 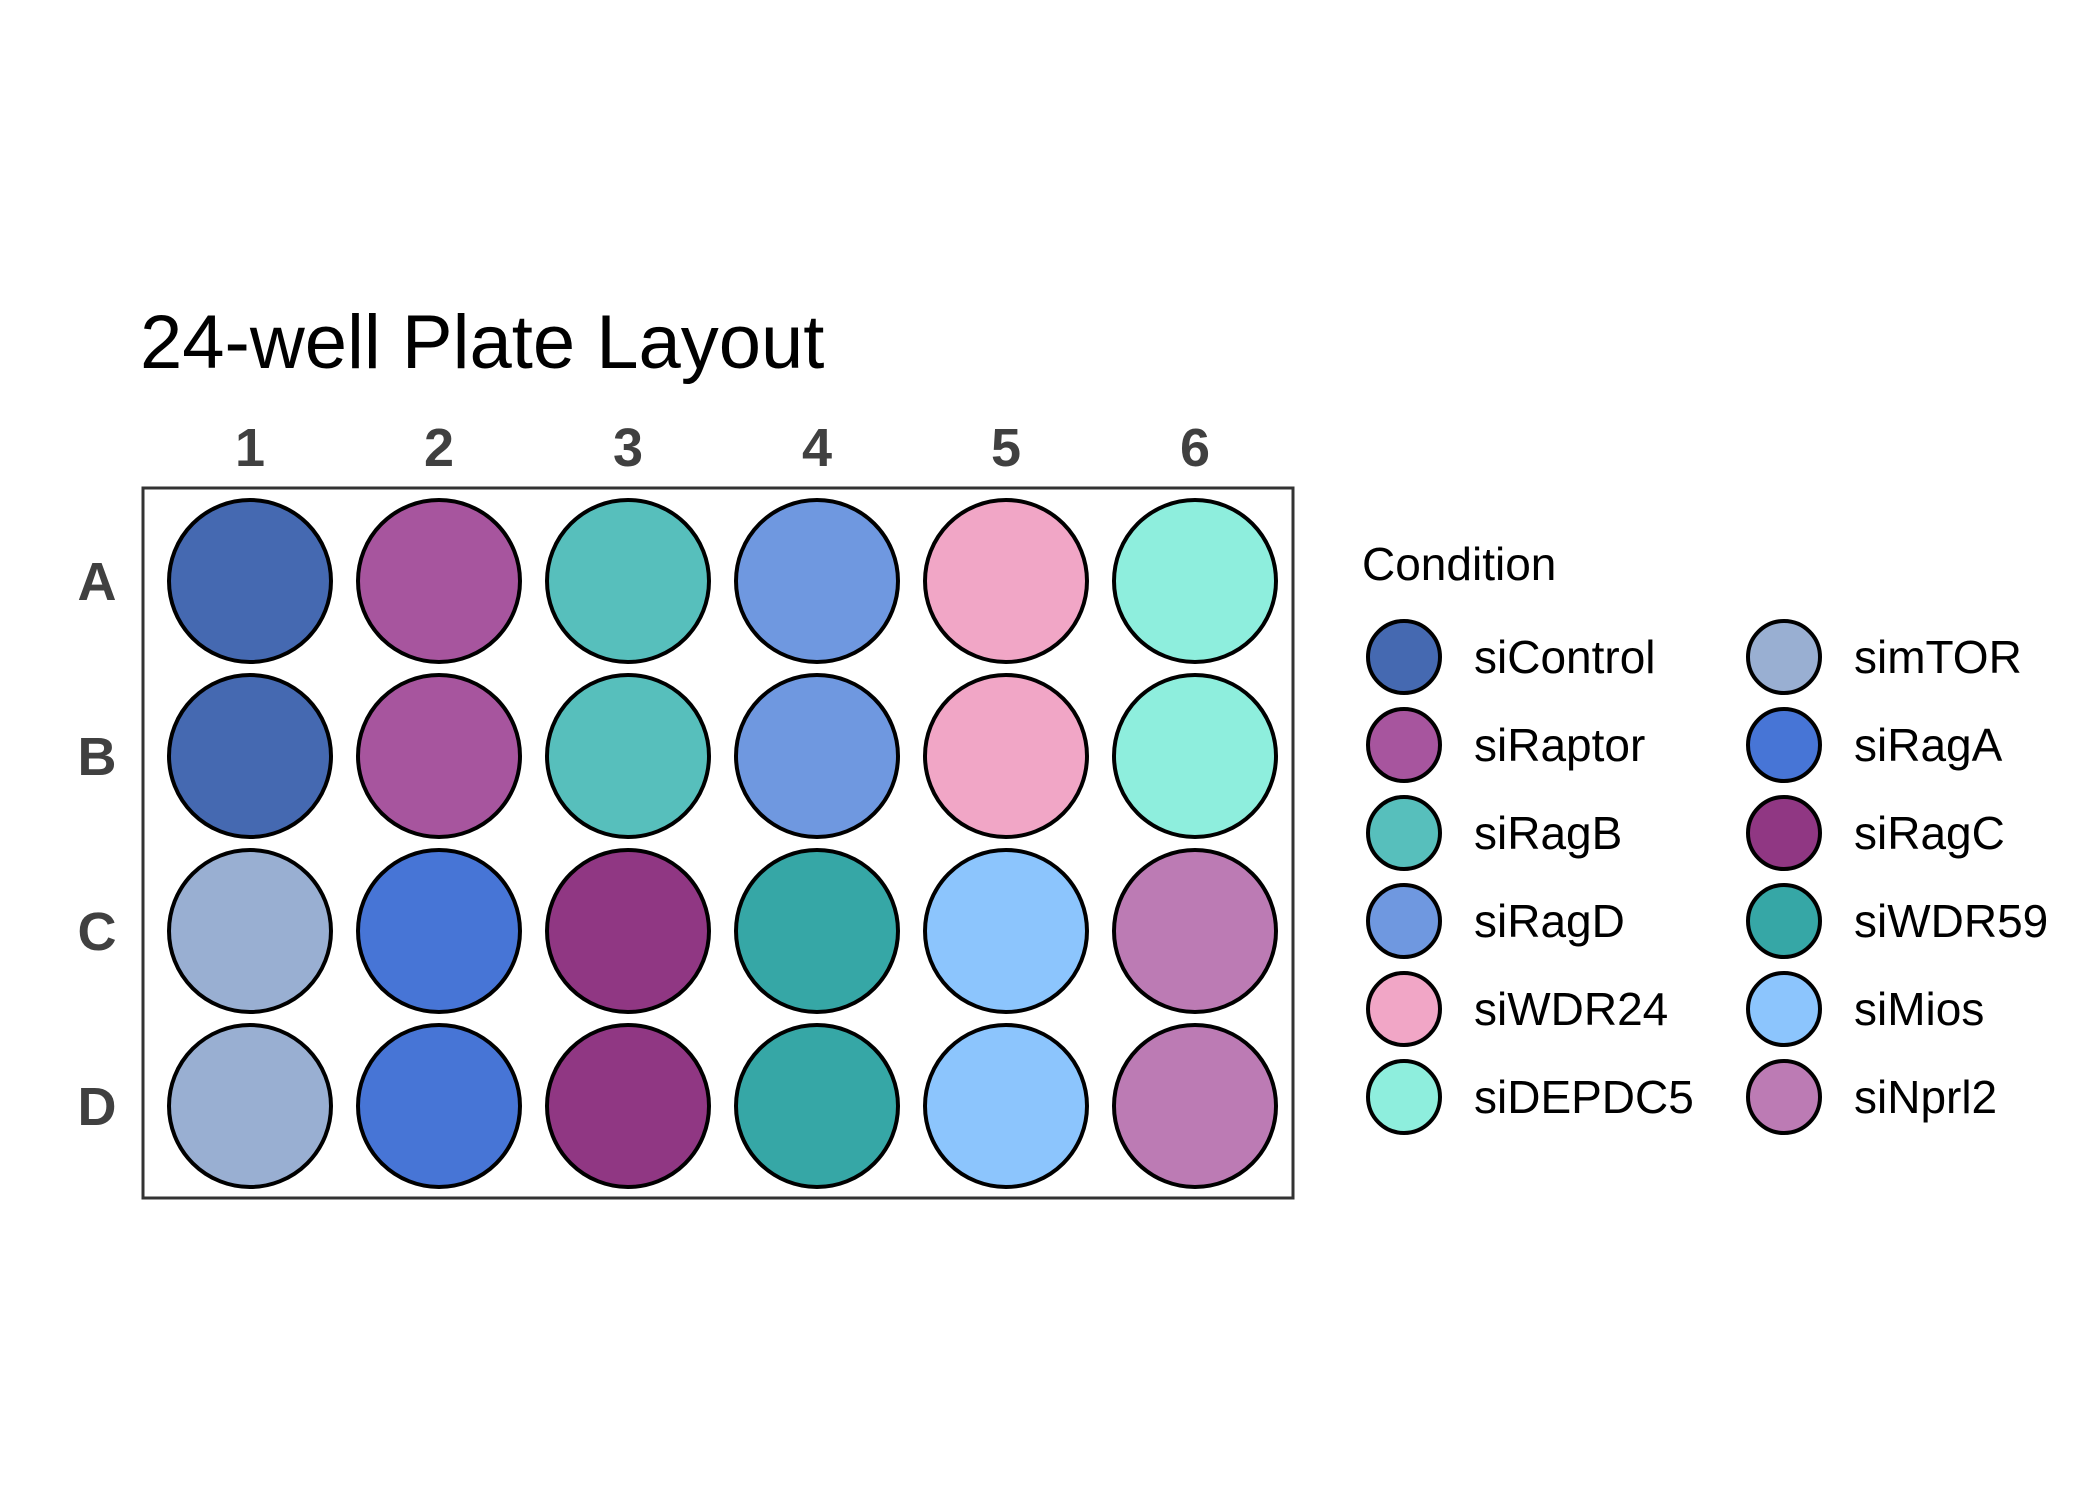 I want to click on legend-label: siNprl2, so click(x=1925, y=1097).